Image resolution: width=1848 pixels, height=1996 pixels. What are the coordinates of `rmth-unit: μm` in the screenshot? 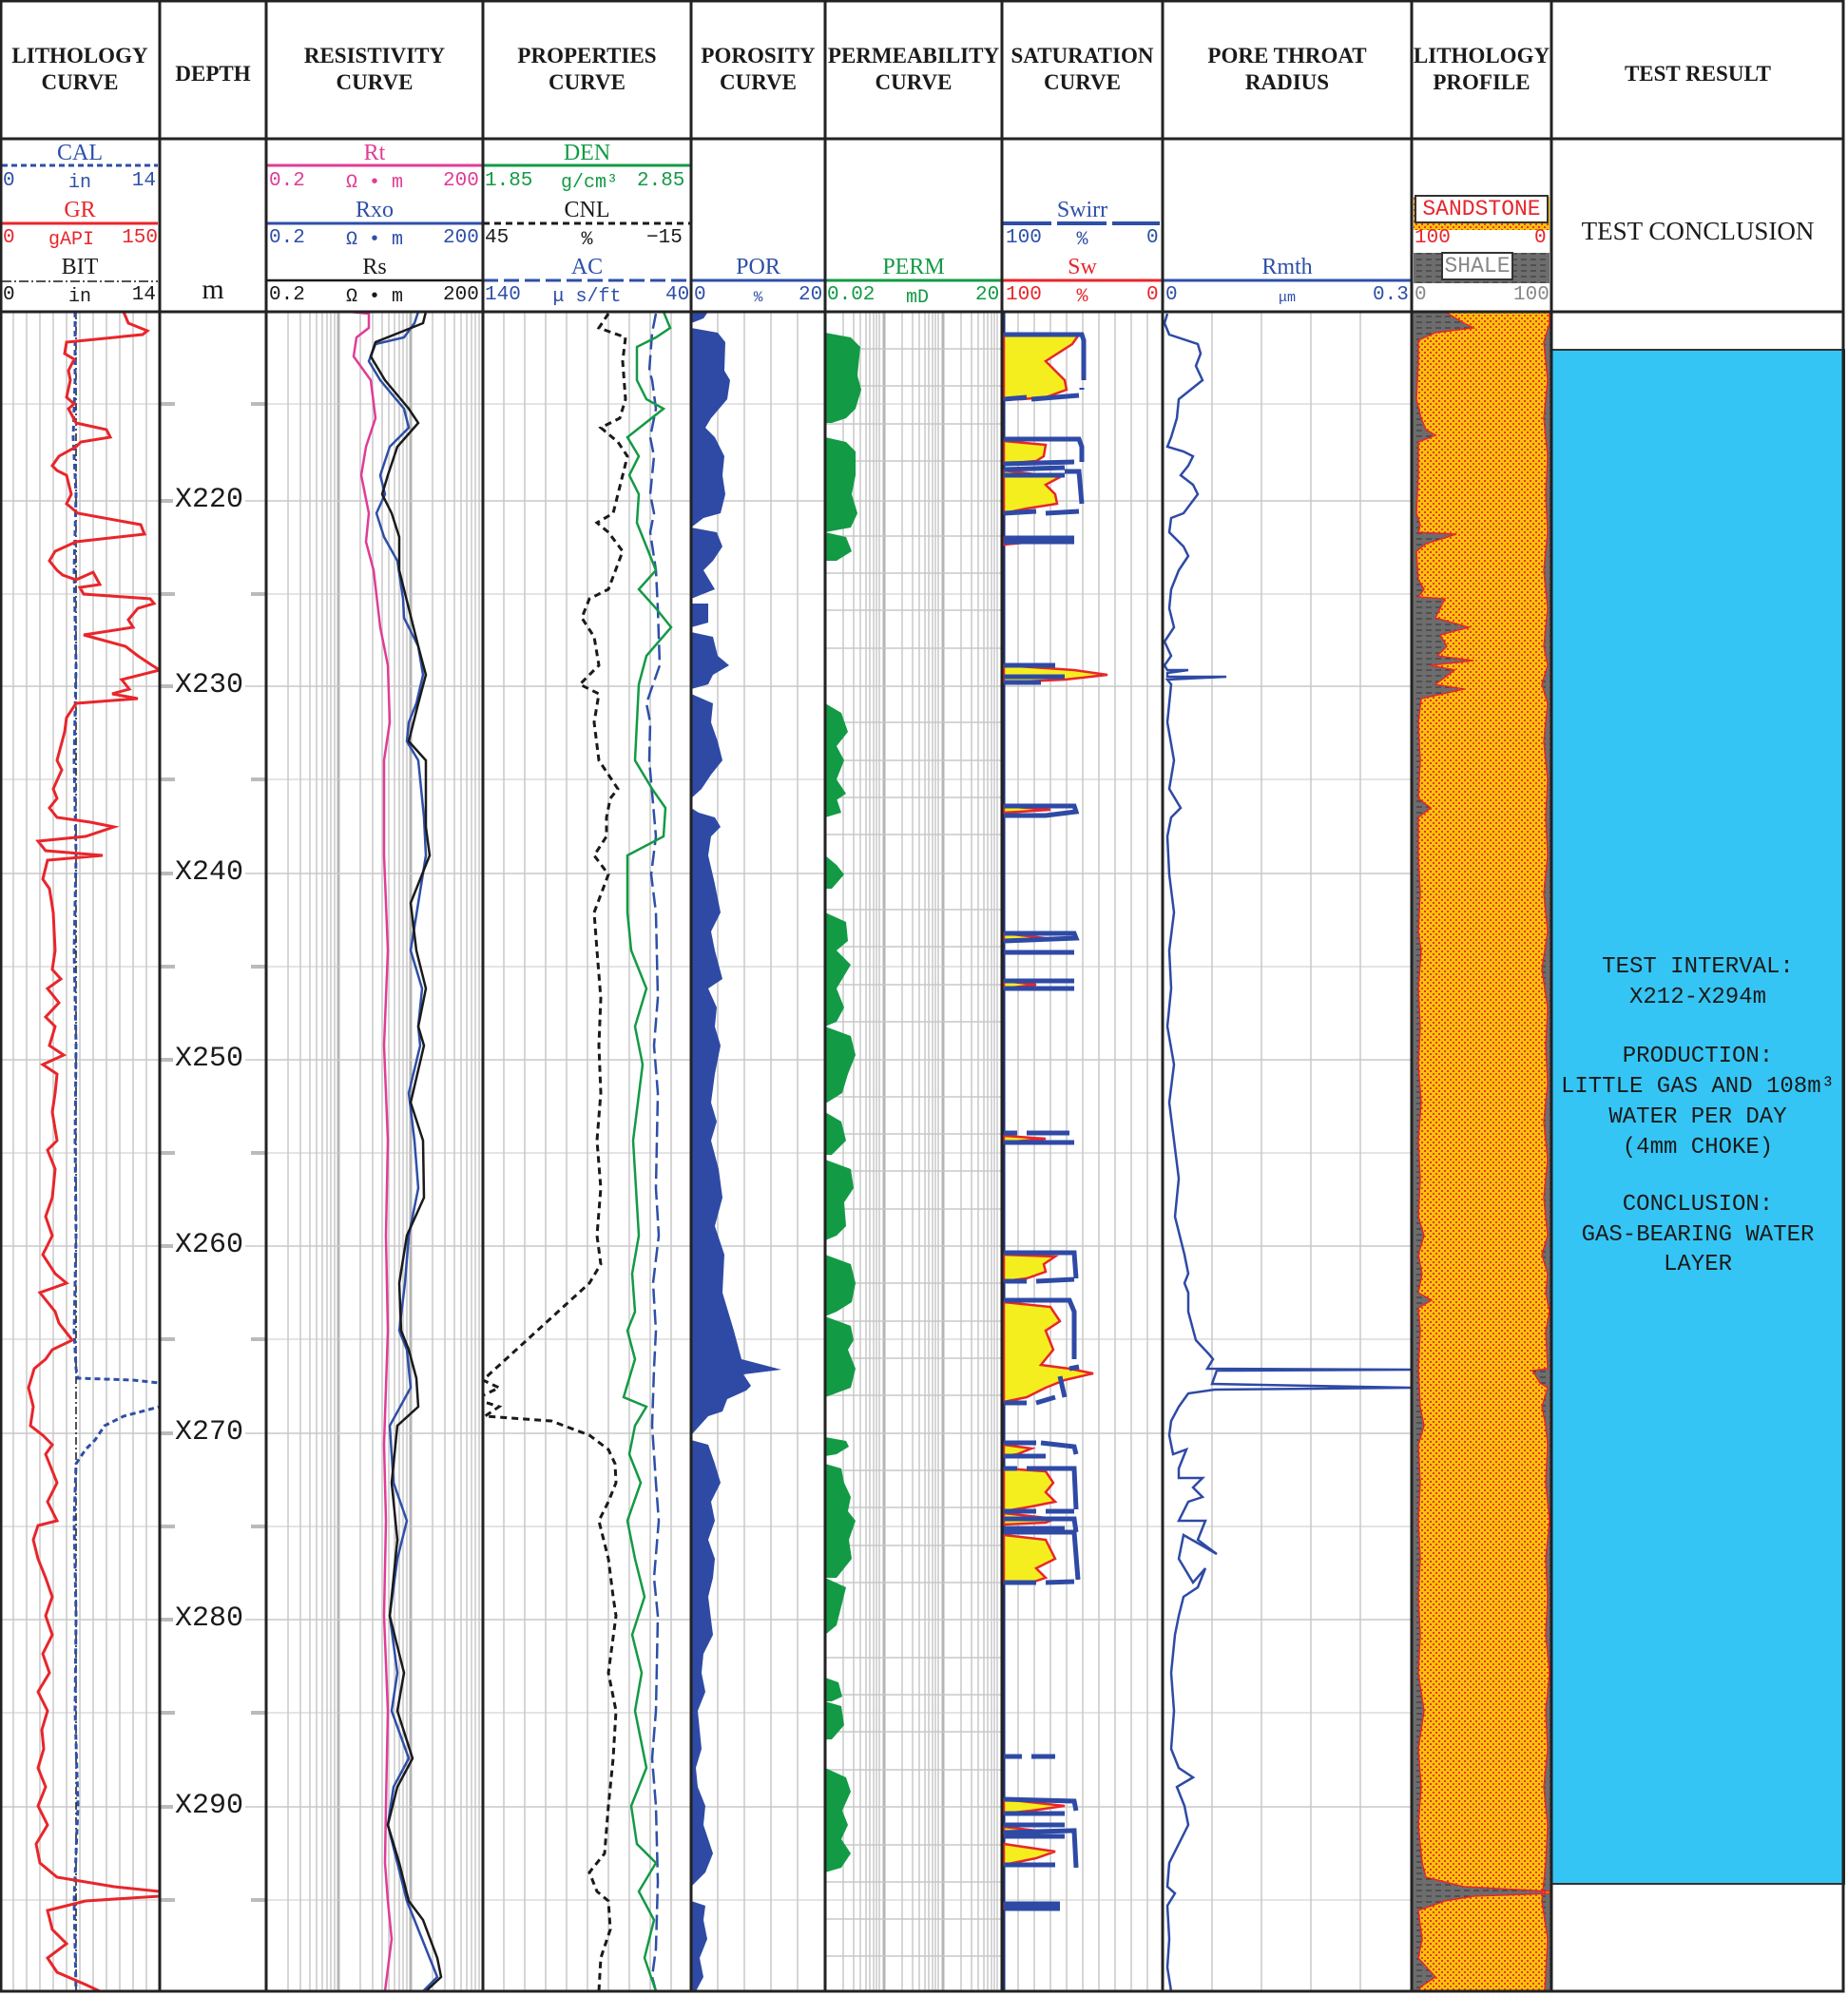 It's located at (1287, 298).